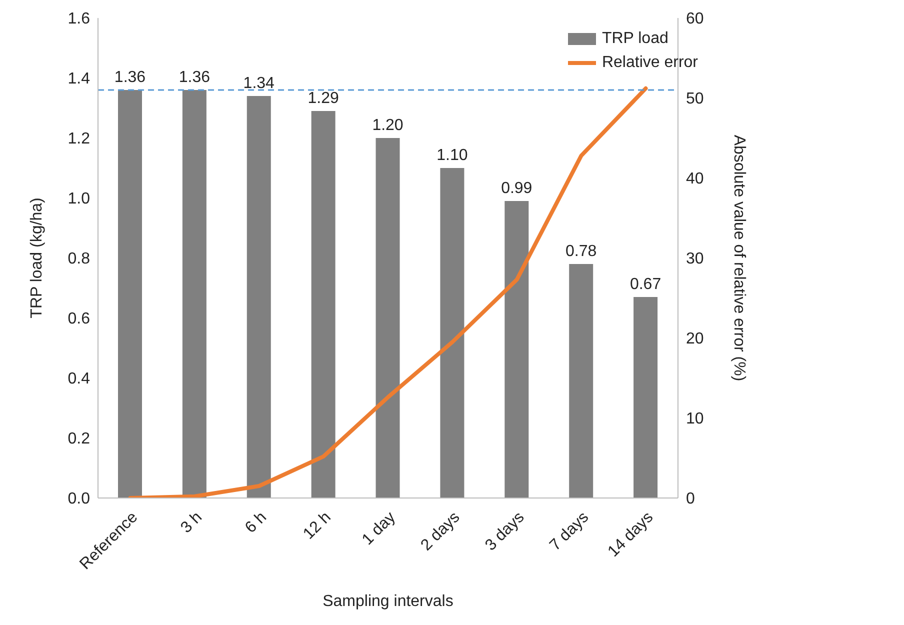  I want to click on x-tick-label: 1 day, so click(379, 528).